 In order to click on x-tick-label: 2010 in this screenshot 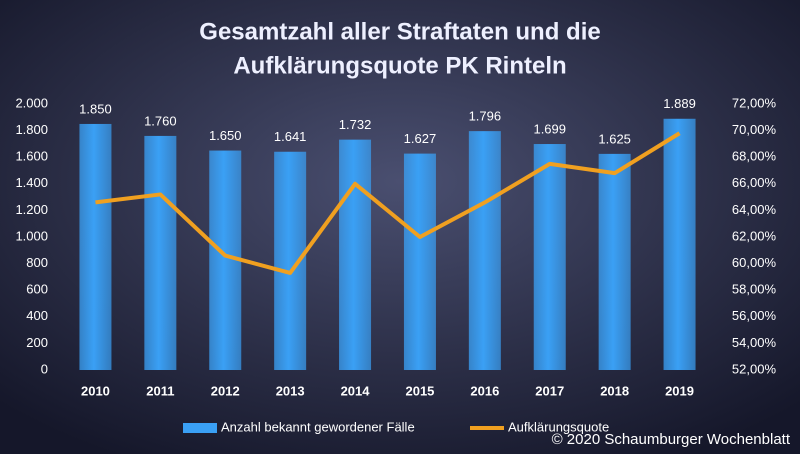, I will do `click(95, 390)`.